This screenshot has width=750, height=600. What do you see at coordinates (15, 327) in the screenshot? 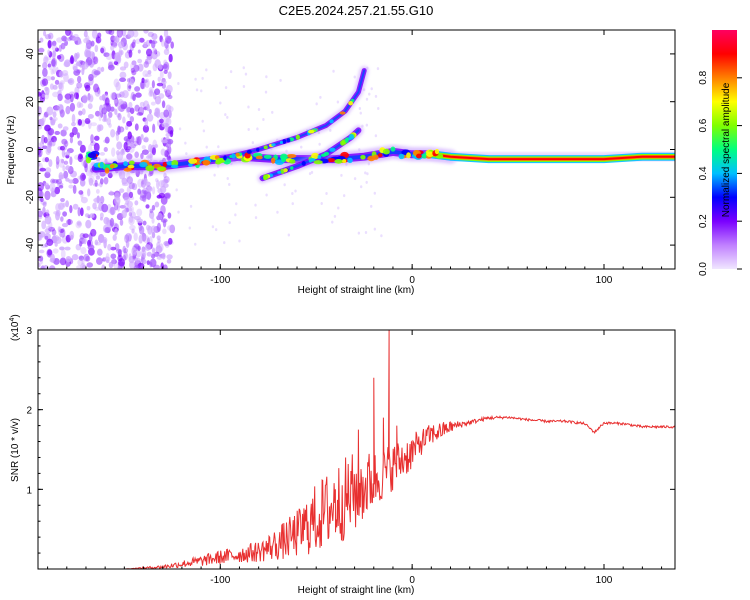
I see `svg-text: (x104)` at bounding box center [15, 327].